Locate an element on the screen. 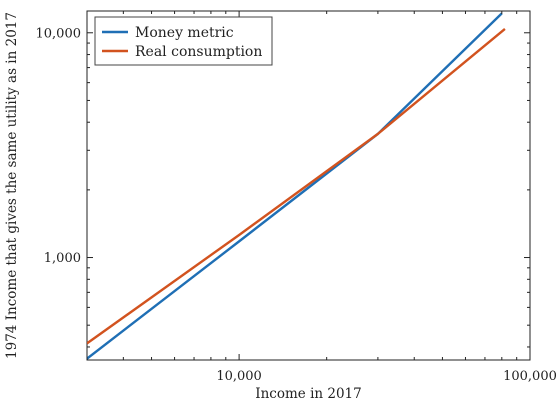  x-tick-label: 100,000 is located at coordinates (530, 376).